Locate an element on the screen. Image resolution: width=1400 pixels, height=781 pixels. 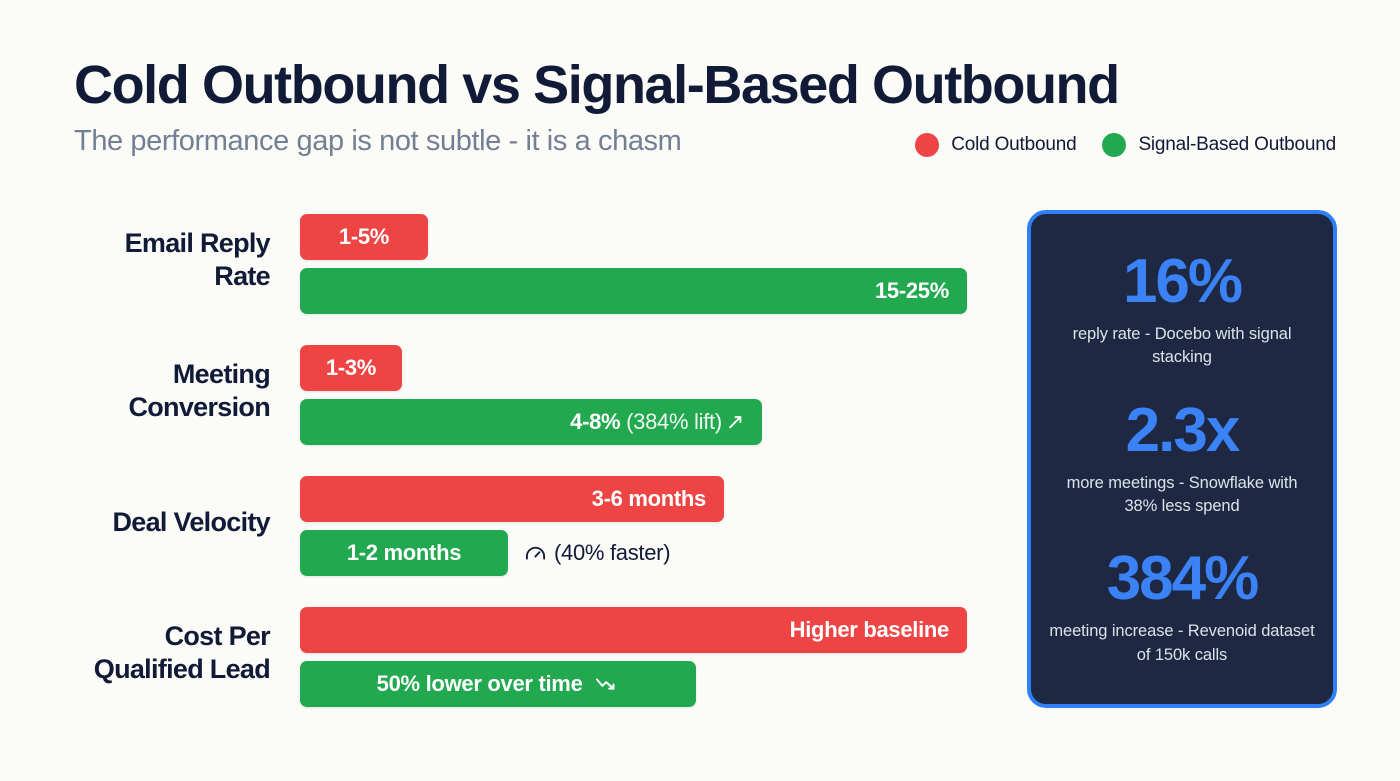
category-label-line: Deal Velocity is located at coordinates (191, 521).